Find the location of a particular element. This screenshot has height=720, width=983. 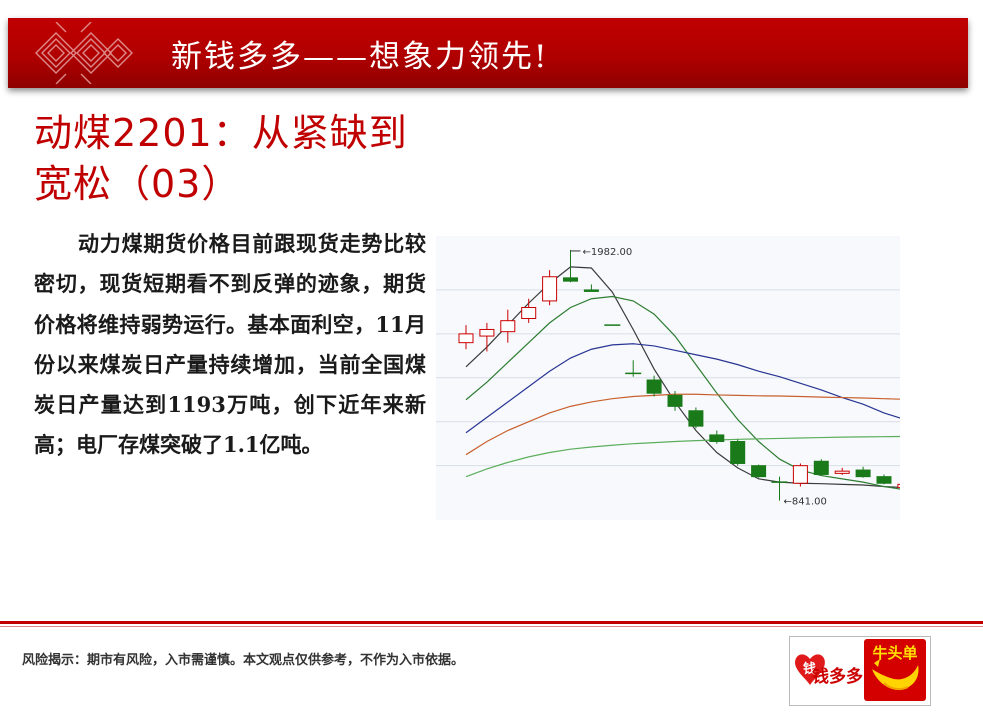

logo-text-niutoudan: 牛头单 is located at coordinates (895, 653).